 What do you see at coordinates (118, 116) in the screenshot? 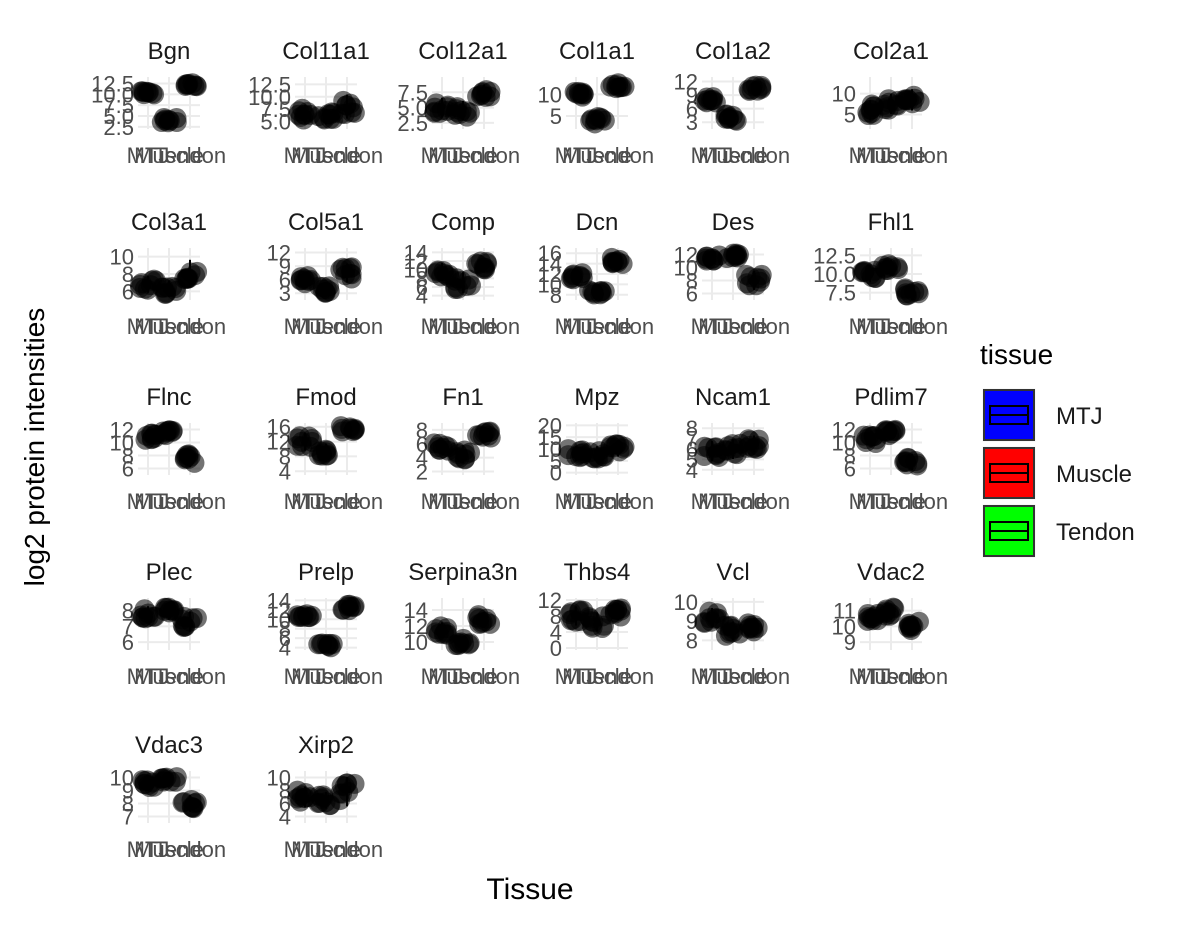
I see `y-tick-label: 5.0` at bounding box center [118, 116].